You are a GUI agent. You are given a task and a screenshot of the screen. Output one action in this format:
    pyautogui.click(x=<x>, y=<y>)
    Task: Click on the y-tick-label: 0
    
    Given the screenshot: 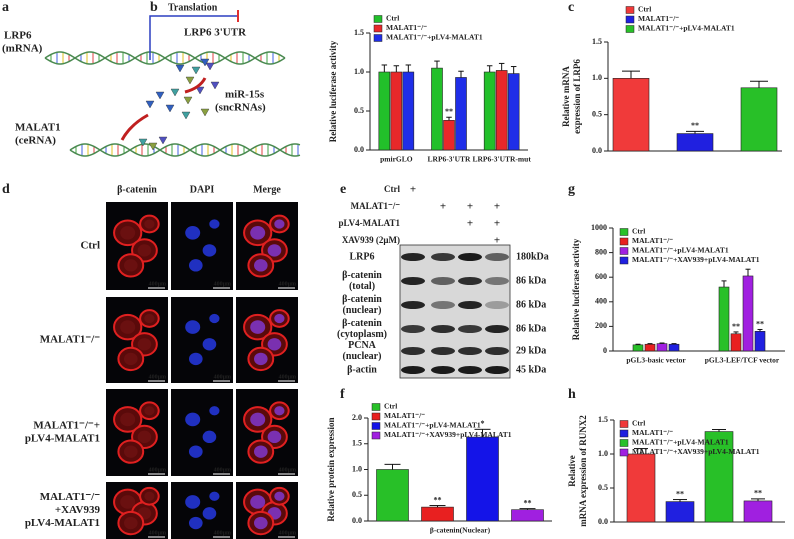 What is the action you would take?
    pyautogui.click(x=605, y=350)
    